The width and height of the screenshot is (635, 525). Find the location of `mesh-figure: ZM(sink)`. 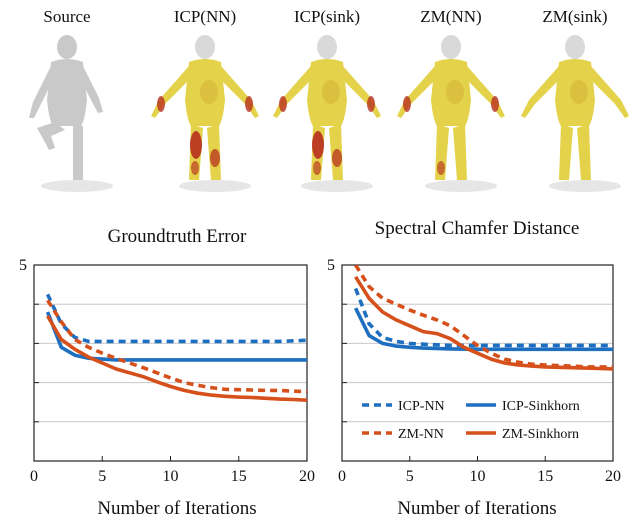

mesh-figure: ZM(sink) is located at coordinates (575, 99).